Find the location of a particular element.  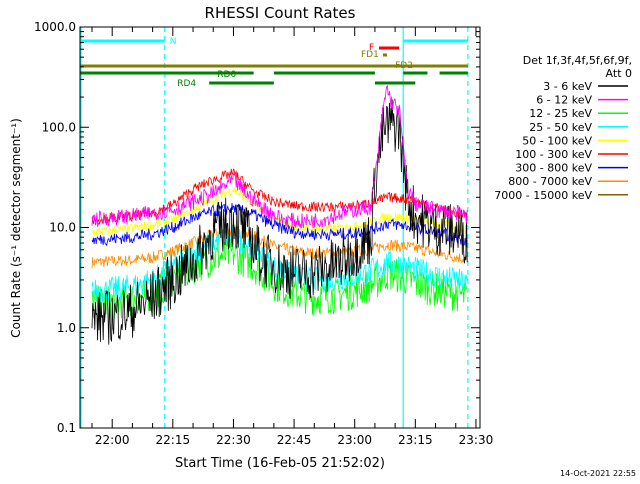

state-label-rd0: RD0 is located at coordinates (226, 75).